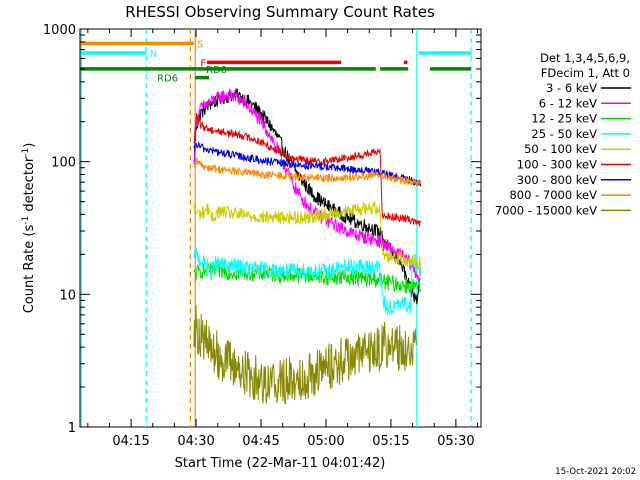 The width and height of the screenshot is (640, 480). I want to click on legend-label-6: 300 - 800 keV, so click(557, 180).